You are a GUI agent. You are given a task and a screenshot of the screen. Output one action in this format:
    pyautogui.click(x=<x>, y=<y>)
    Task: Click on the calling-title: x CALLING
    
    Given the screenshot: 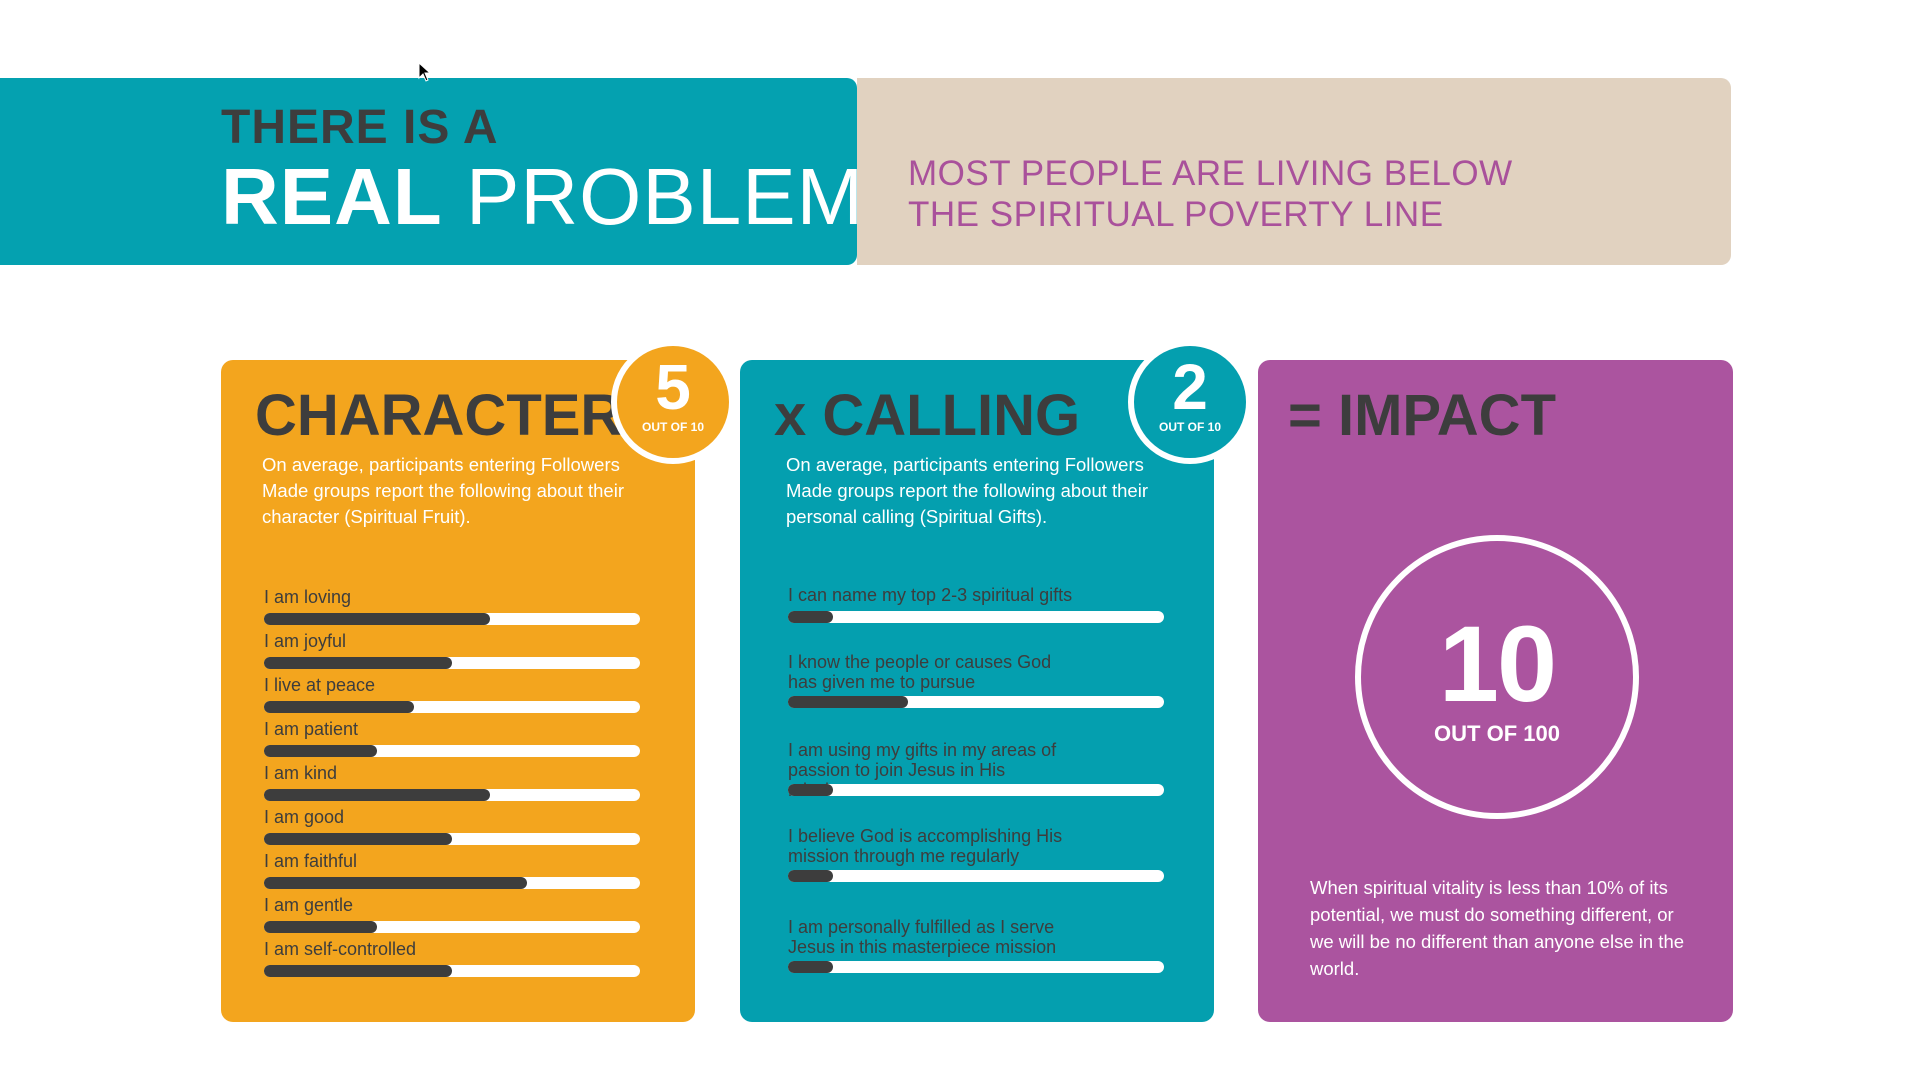 What is the action you would take?
    pyautogui.click(x=927, y=415)
    